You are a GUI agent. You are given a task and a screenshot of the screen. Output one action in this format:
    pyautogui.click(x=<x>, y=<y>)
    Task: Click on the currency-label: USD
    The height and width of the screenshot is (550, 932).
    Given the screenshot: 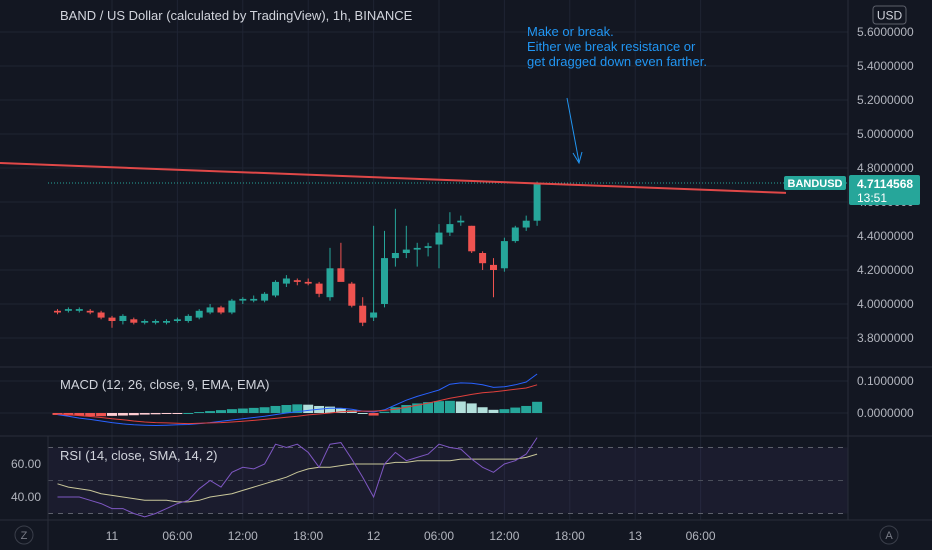 What is the action you would take?
    pyautogui.click(x=890, y=16)
    